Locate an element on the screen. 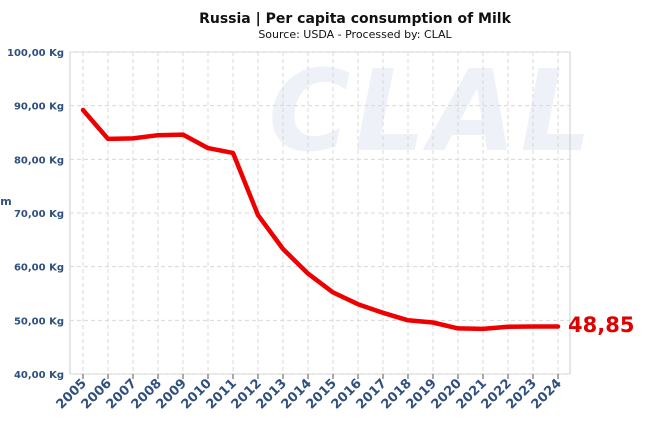  chart-subtitle: Source: USDA - Processed by: CLAL is located at coordinates (355, 34).